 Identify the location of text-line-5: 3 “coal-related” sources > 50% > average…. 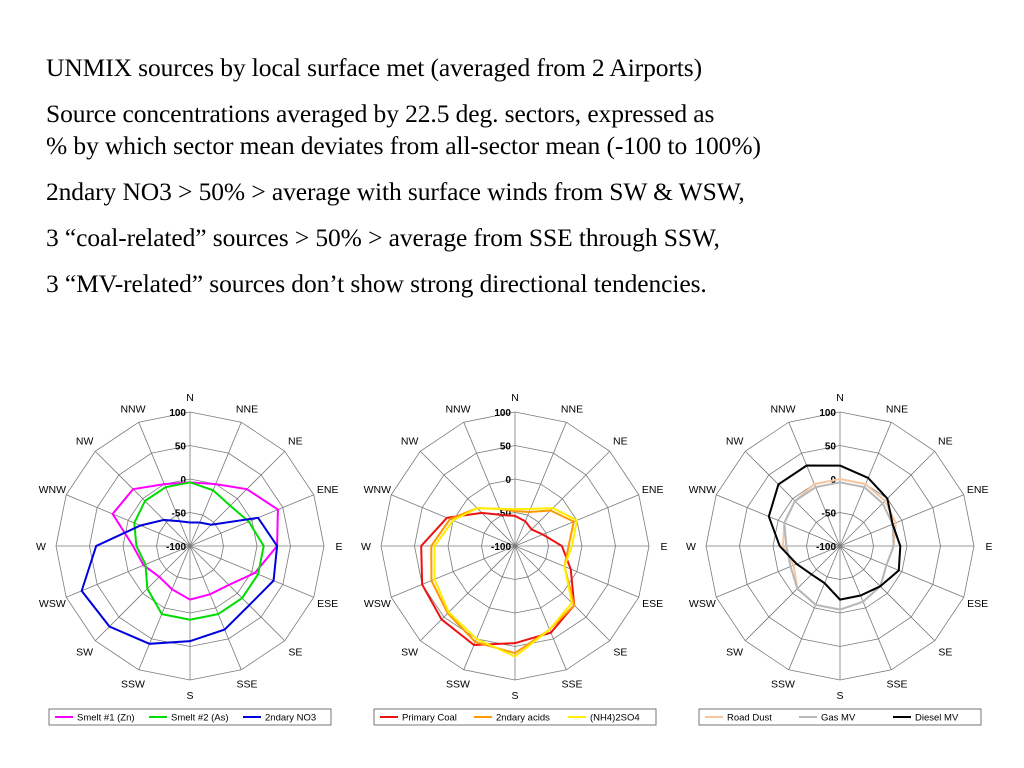
(383, 237).